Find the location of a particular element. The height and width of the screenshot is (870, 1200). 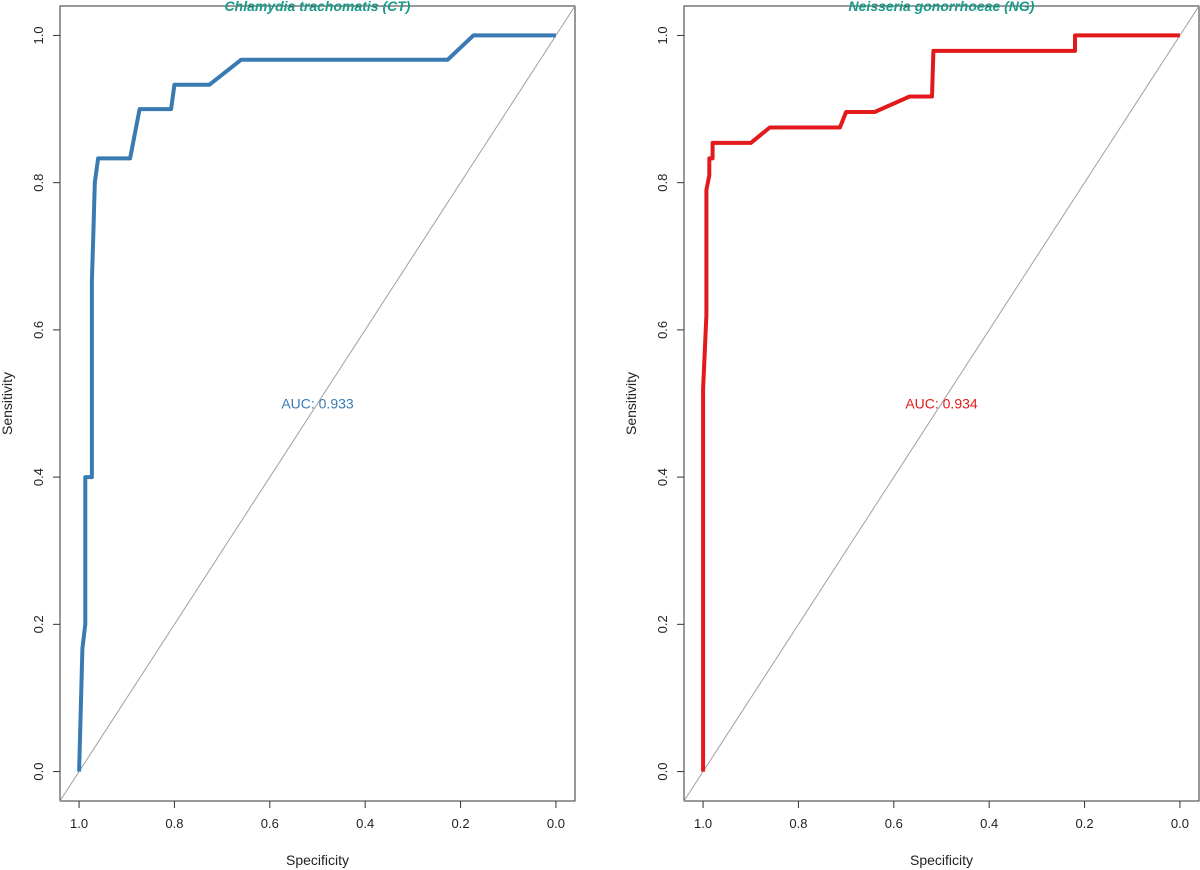

auc-annotation: AUC: 0.934 is located at coordinates (941, 404).